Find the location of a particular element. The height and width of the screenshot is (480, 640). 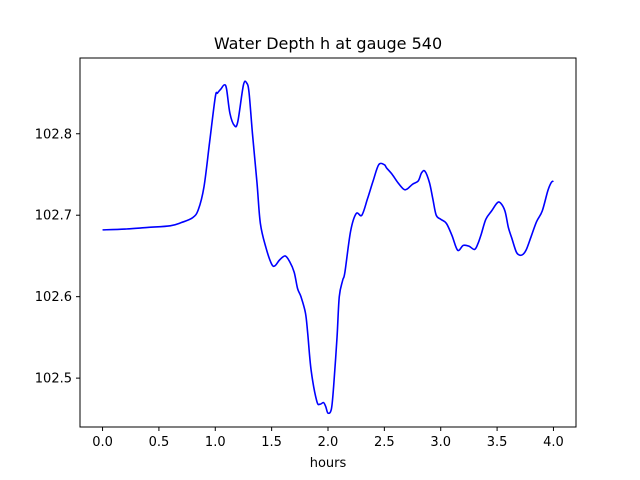

chart-title: Water Depth h at gauge 540 is located at coordinates (328, 43).